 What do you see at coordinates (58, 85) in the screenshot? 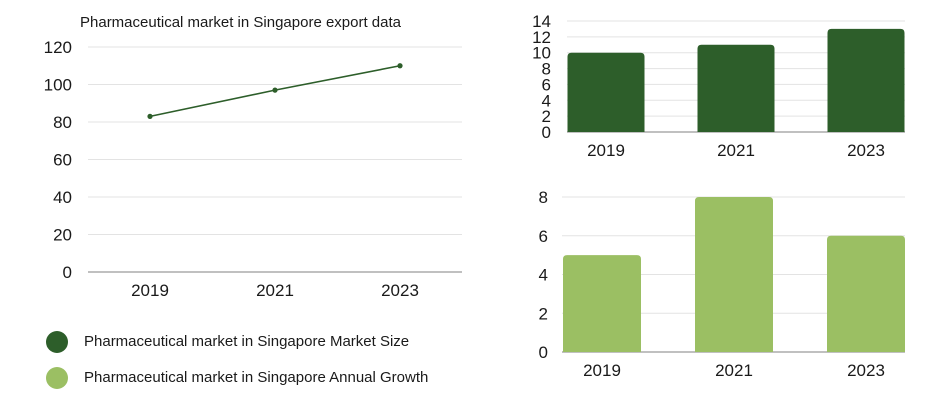
I see `line-y-tick-label: 100` at bounding box center [58, 85].